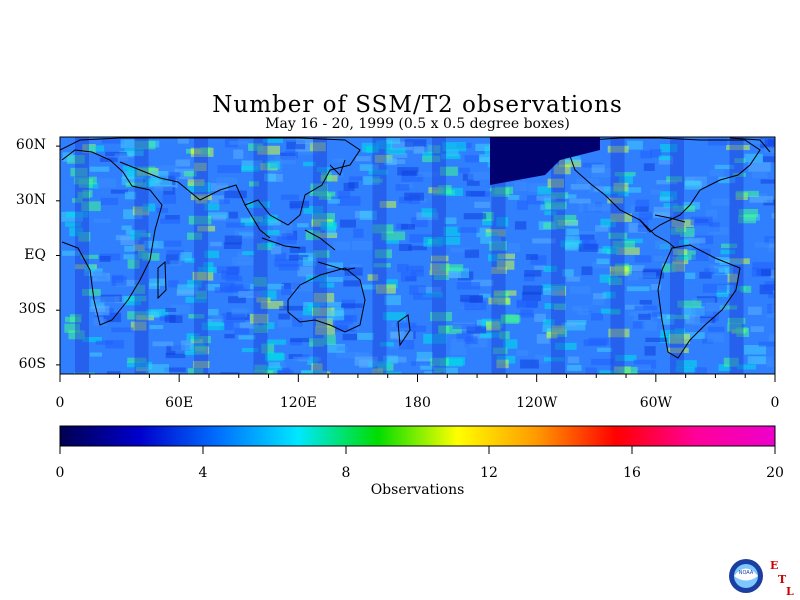 The image size is (800, 600). I want to click on noaa-logo-icon: NOAA E T L, so click(761, 578).